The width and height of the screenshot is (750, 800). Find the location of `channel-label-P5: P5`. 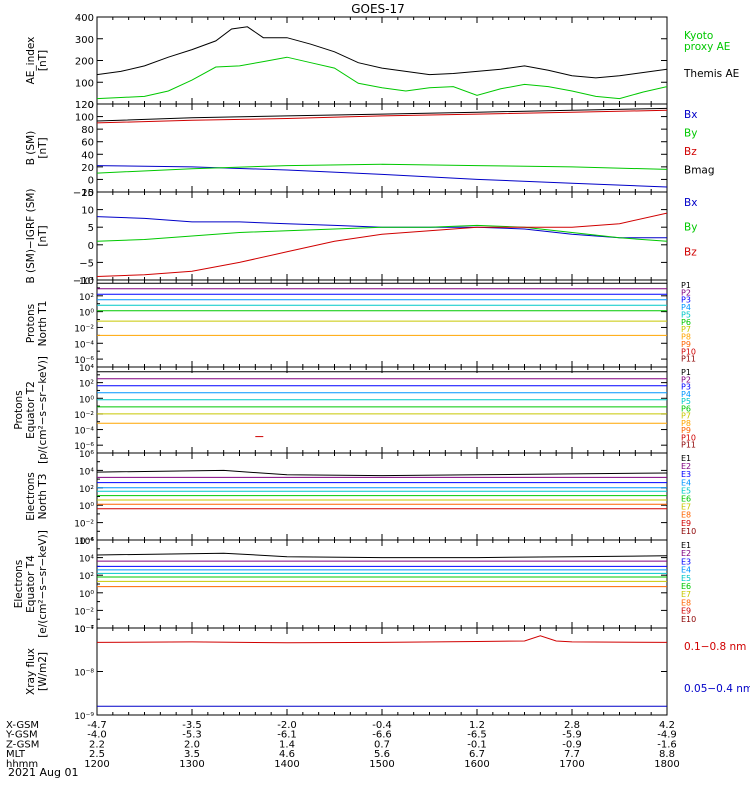

channel-label-P5: P5 is located at coordinates (686, 314).